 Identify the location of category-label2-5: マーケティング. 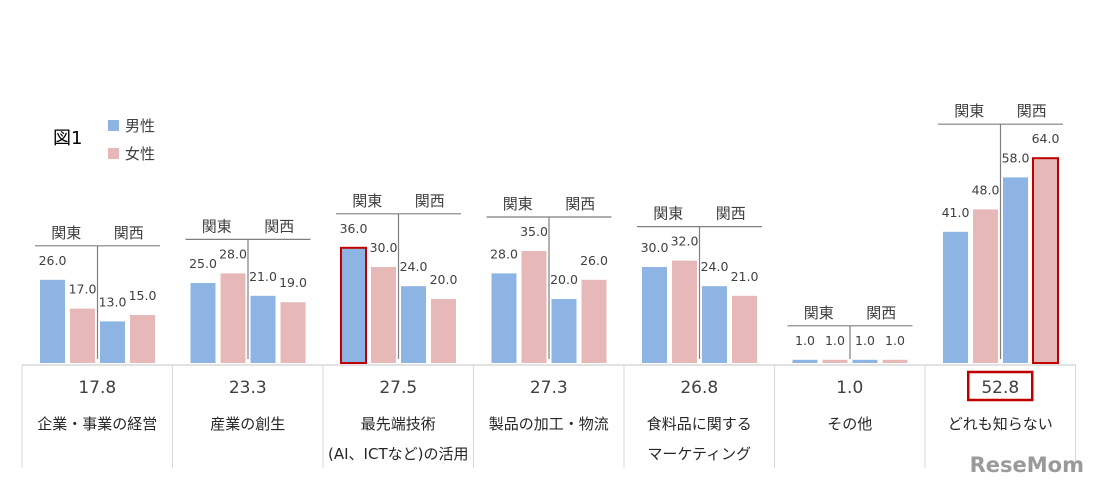
(699, 454).